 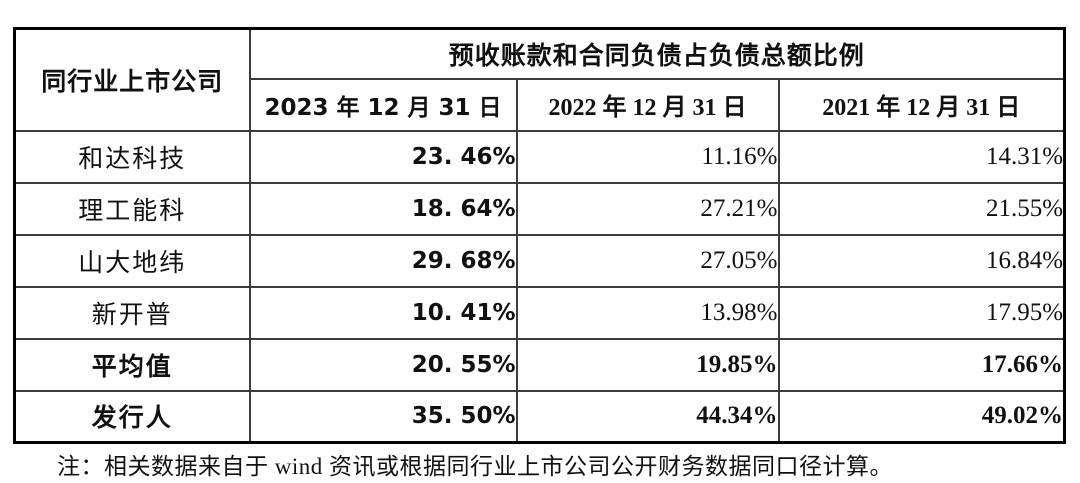 I want to click on value-2022: 13.98%, so click(x=647, y=312).